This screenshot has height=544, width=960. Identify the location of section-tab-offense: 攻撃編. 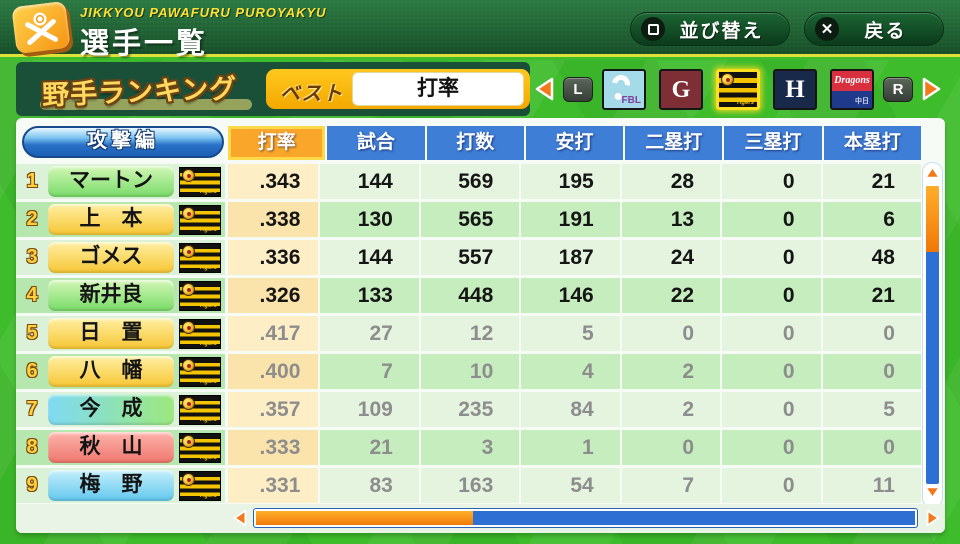
(123, 142).